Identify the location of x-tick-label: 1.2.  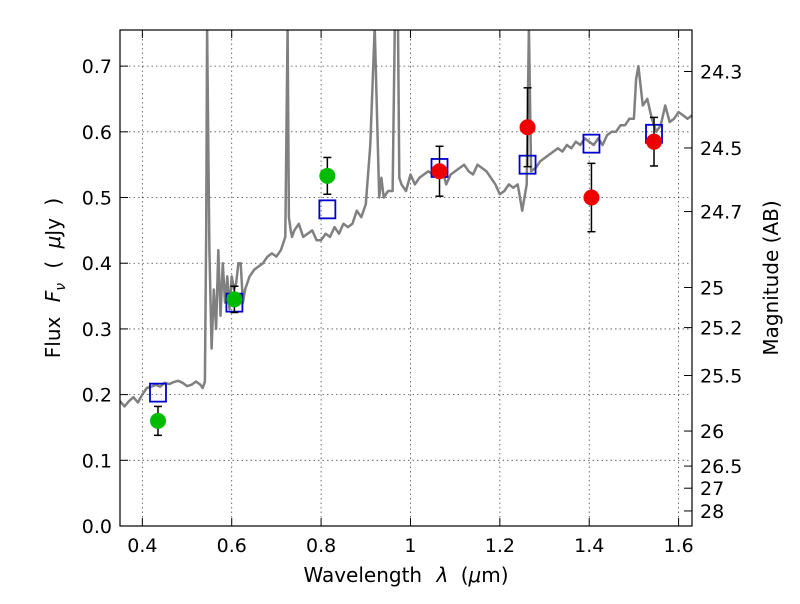
(500, 546).